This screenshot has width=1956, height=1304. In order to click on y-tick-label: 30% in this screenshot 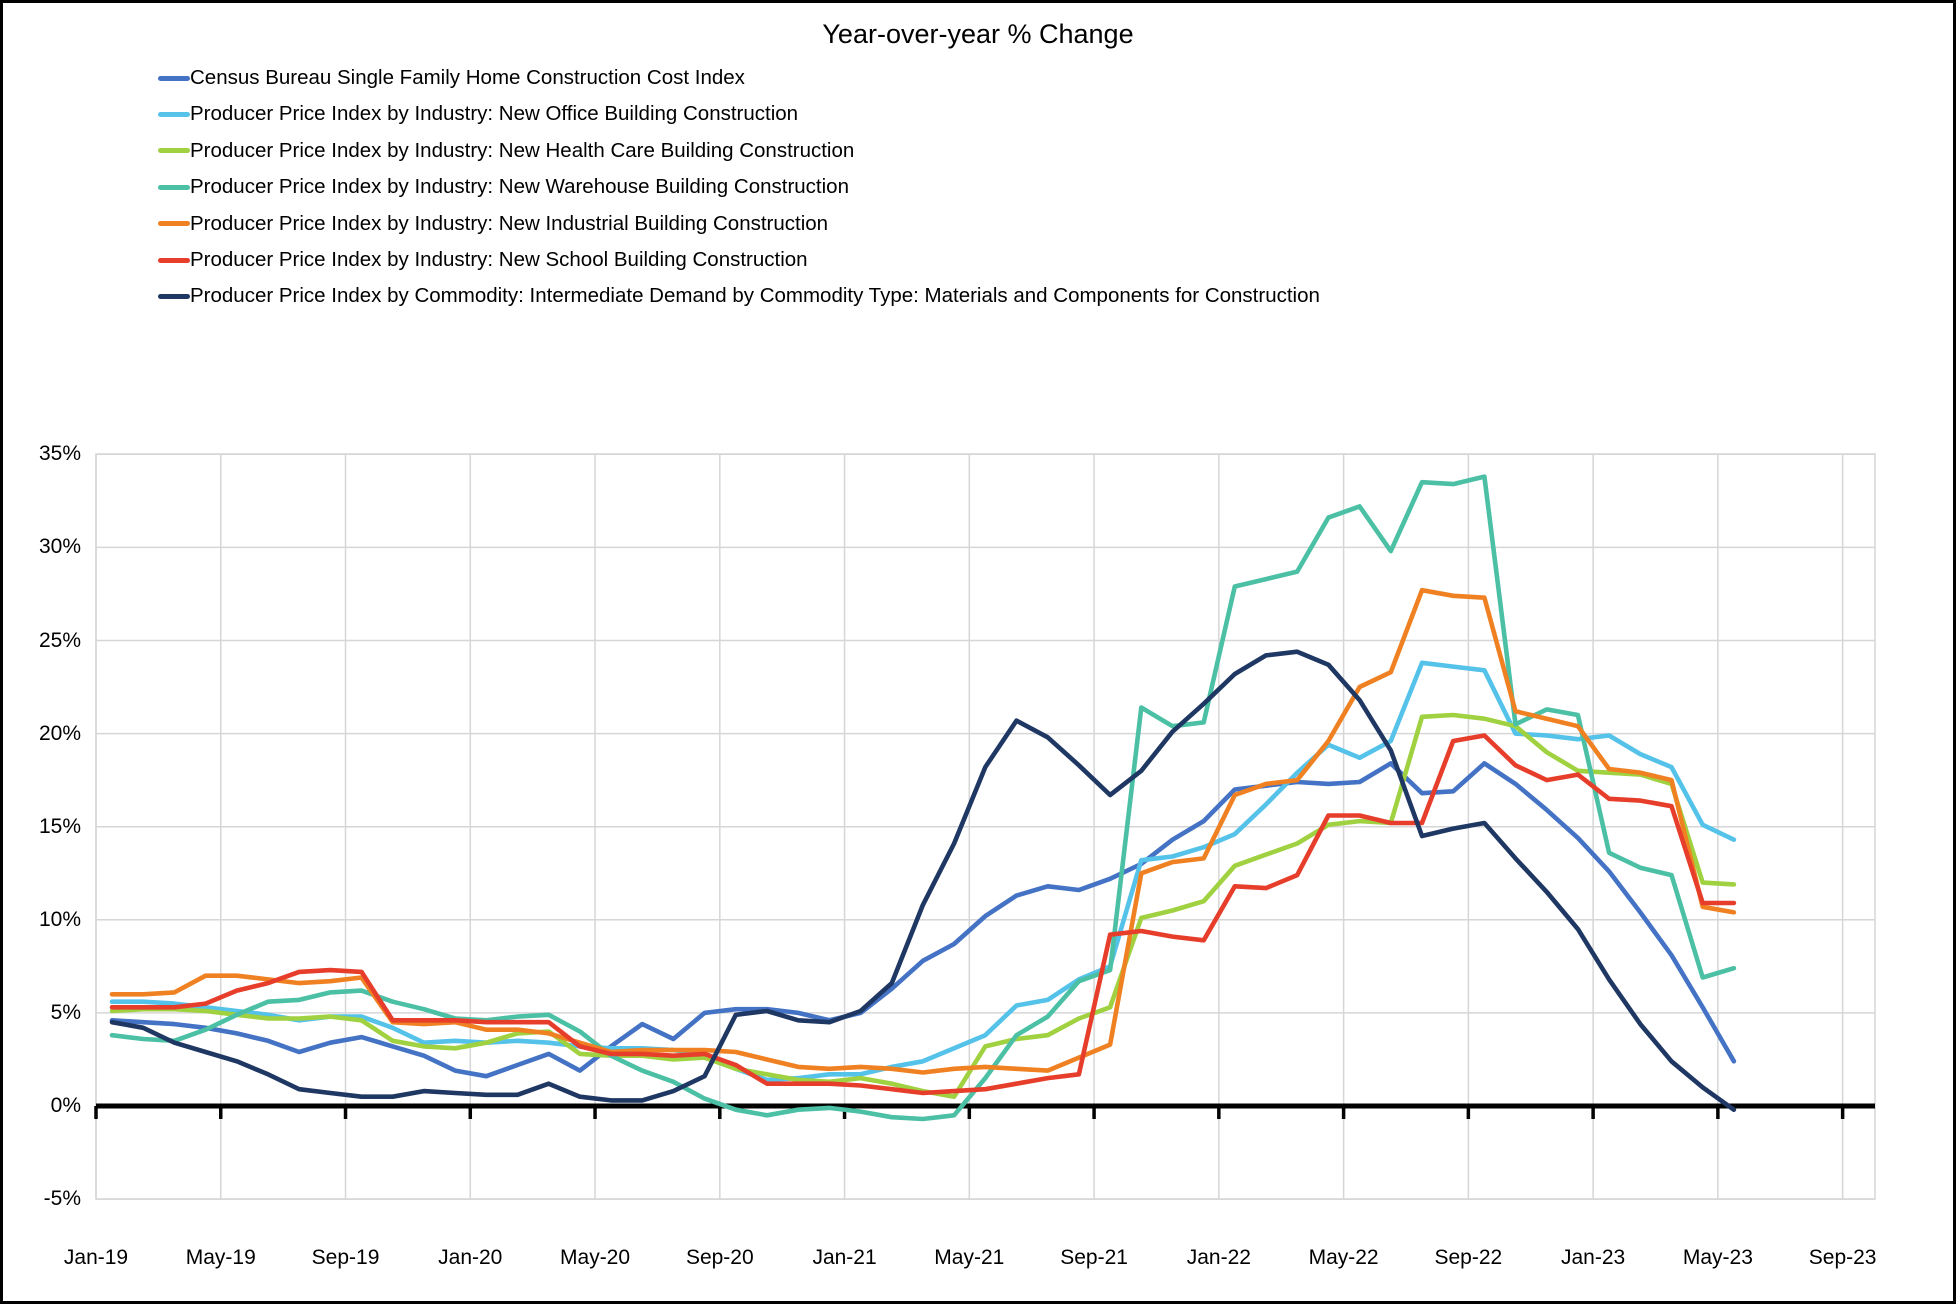, I will do `click(59, 547)`.